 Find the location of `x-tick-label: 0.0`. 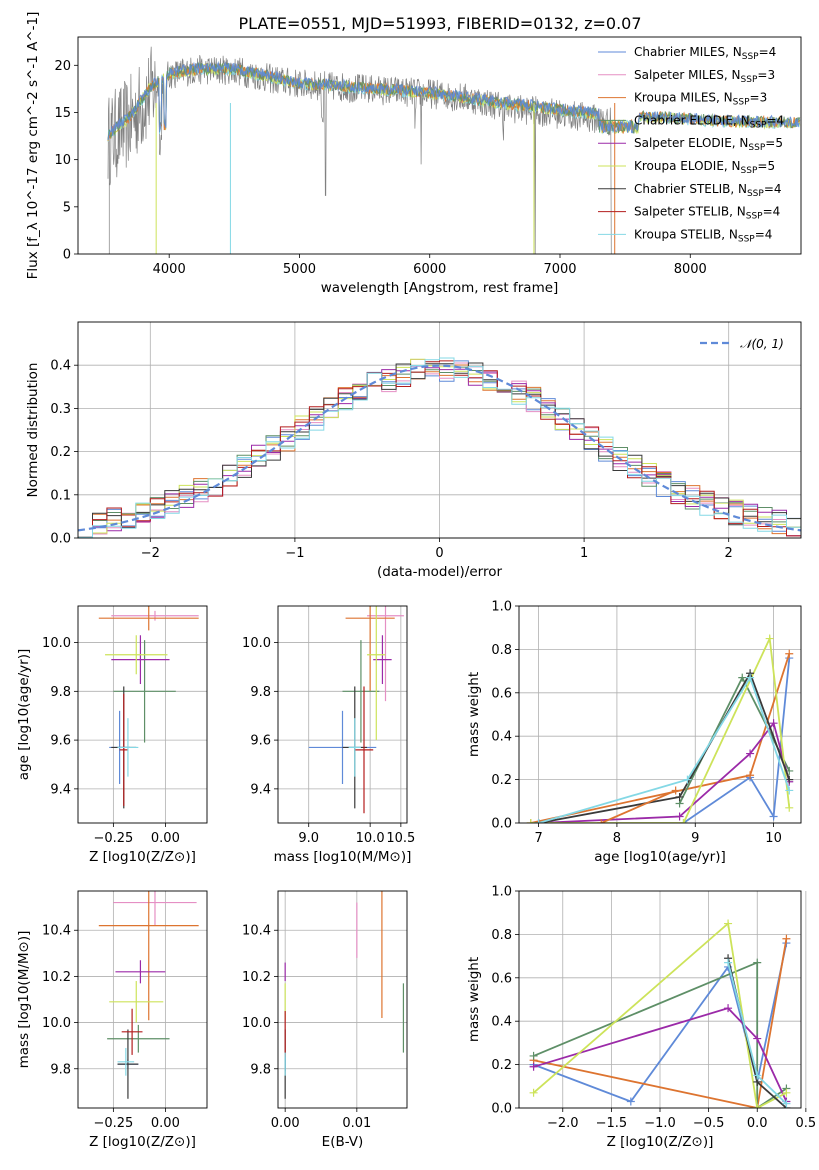

x-tick-label: 0.0 is located at coordinates (757, 1123).